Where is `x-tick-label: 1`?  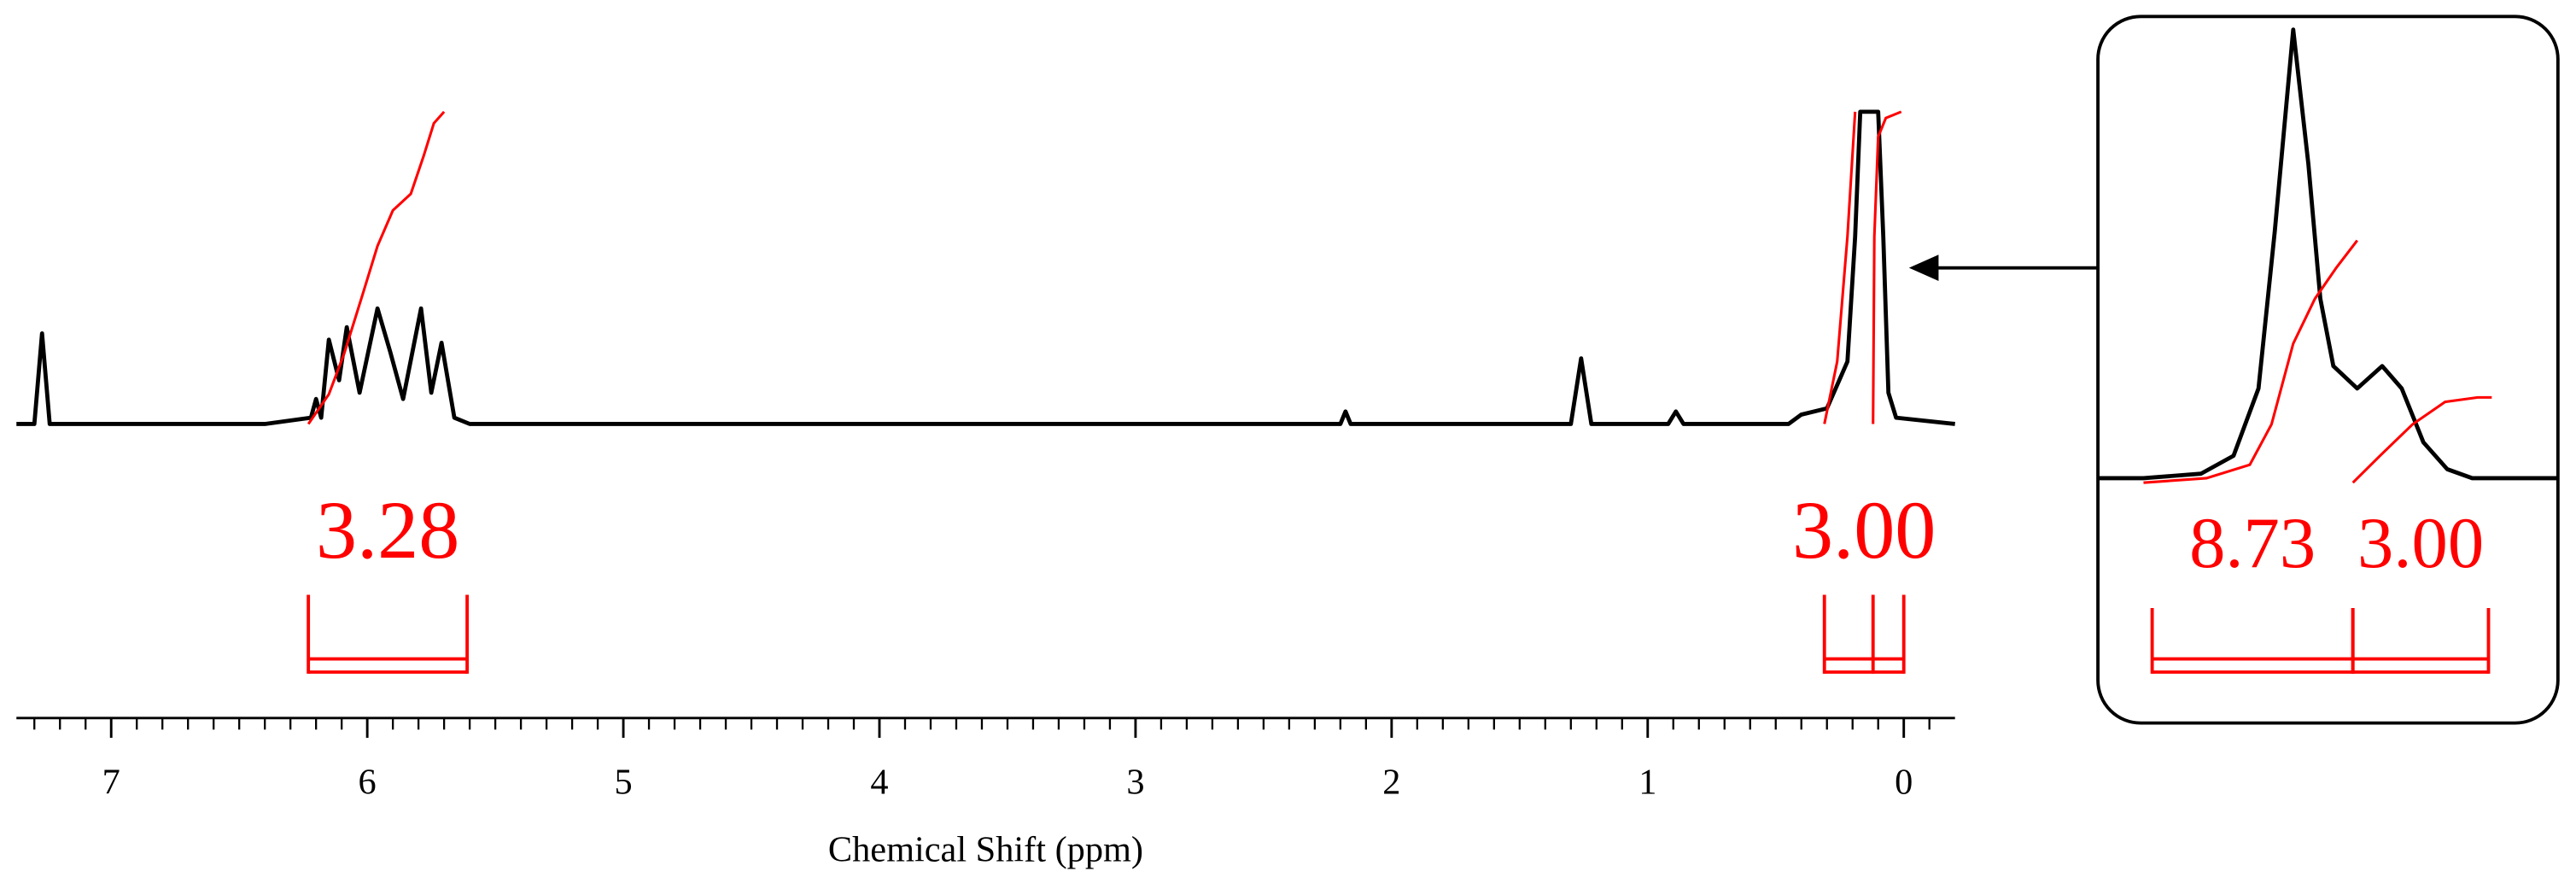
x-tick-label: 1 is located at coordinates (1647, 782).